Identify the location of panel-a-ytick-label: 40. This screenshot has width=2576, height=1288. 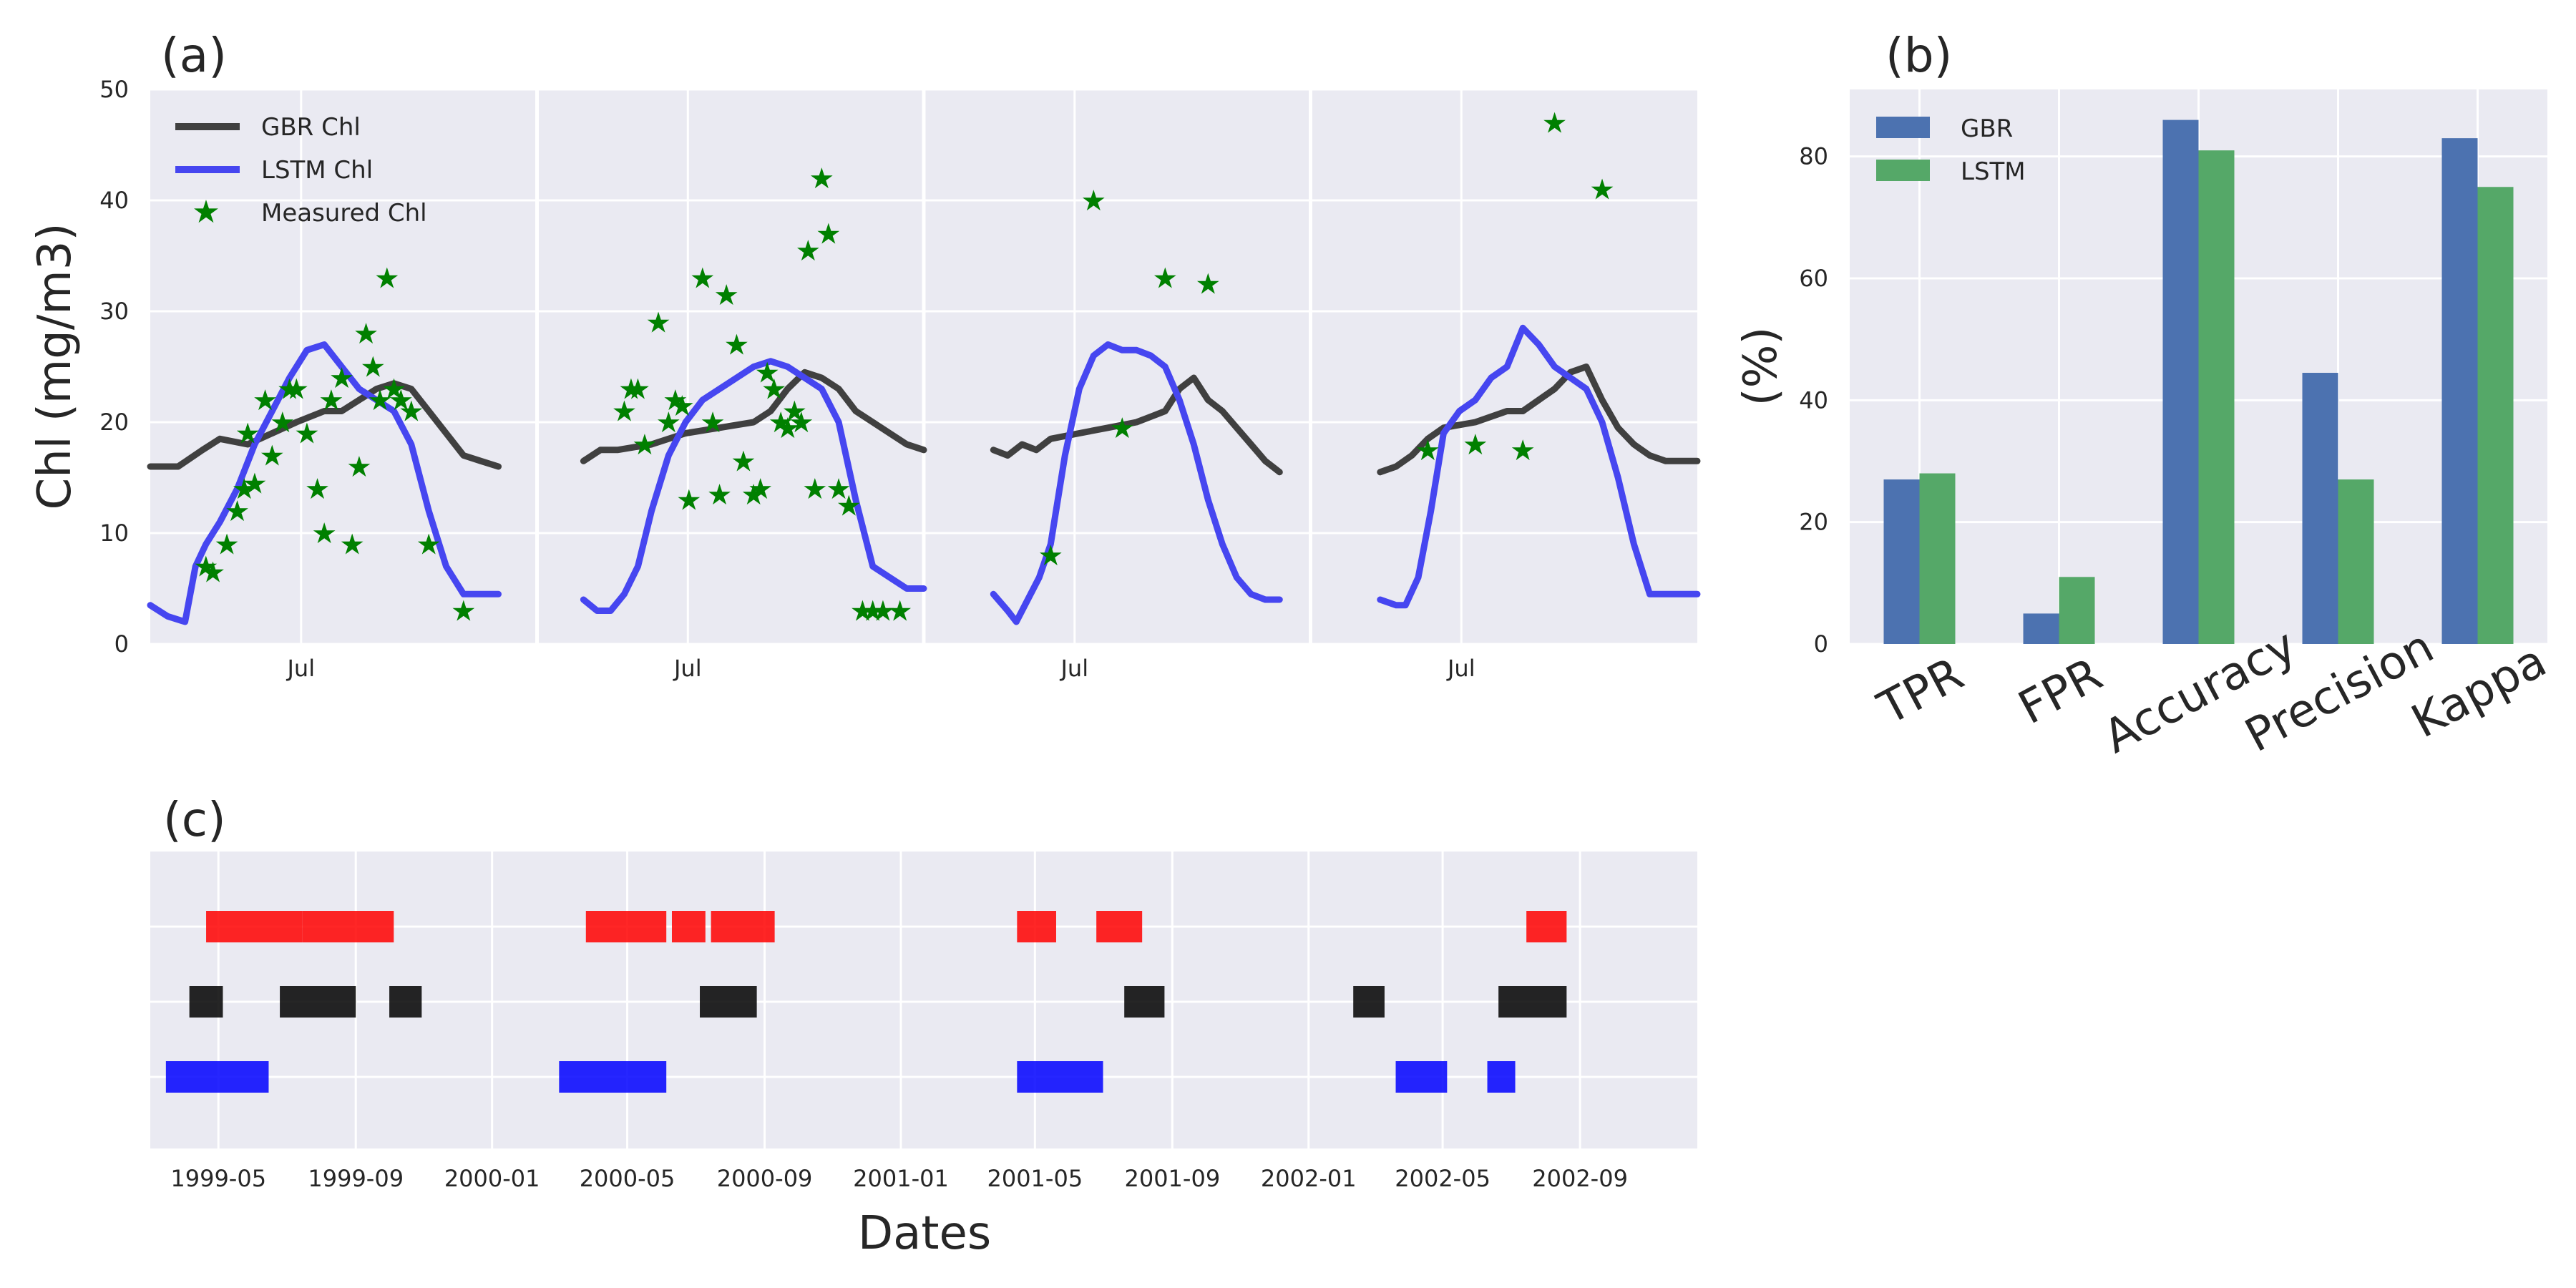
(114, 200).